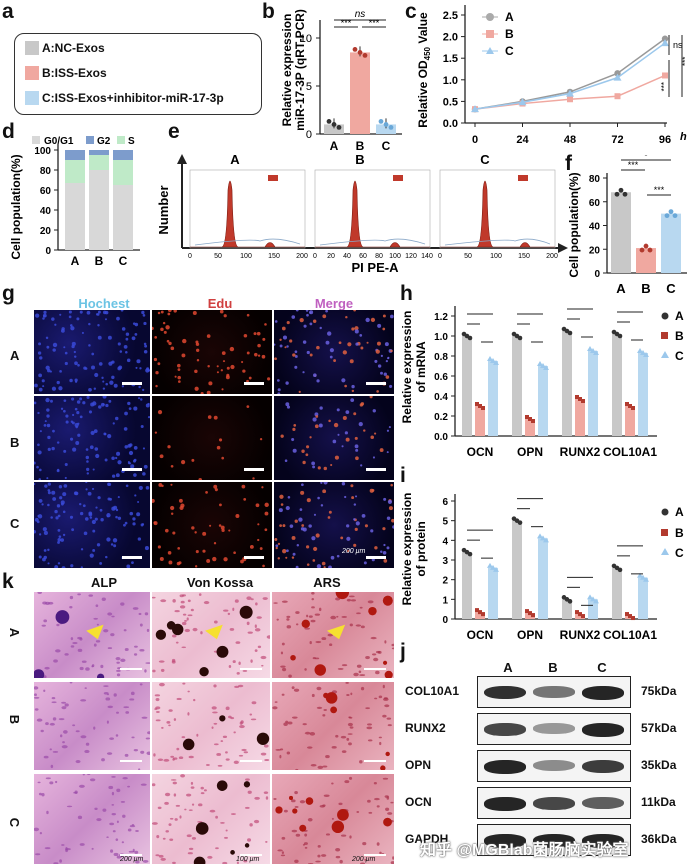 Image resolution: width=692 pixels, height=866 pixels. I want to click on point, so click(665, 43).